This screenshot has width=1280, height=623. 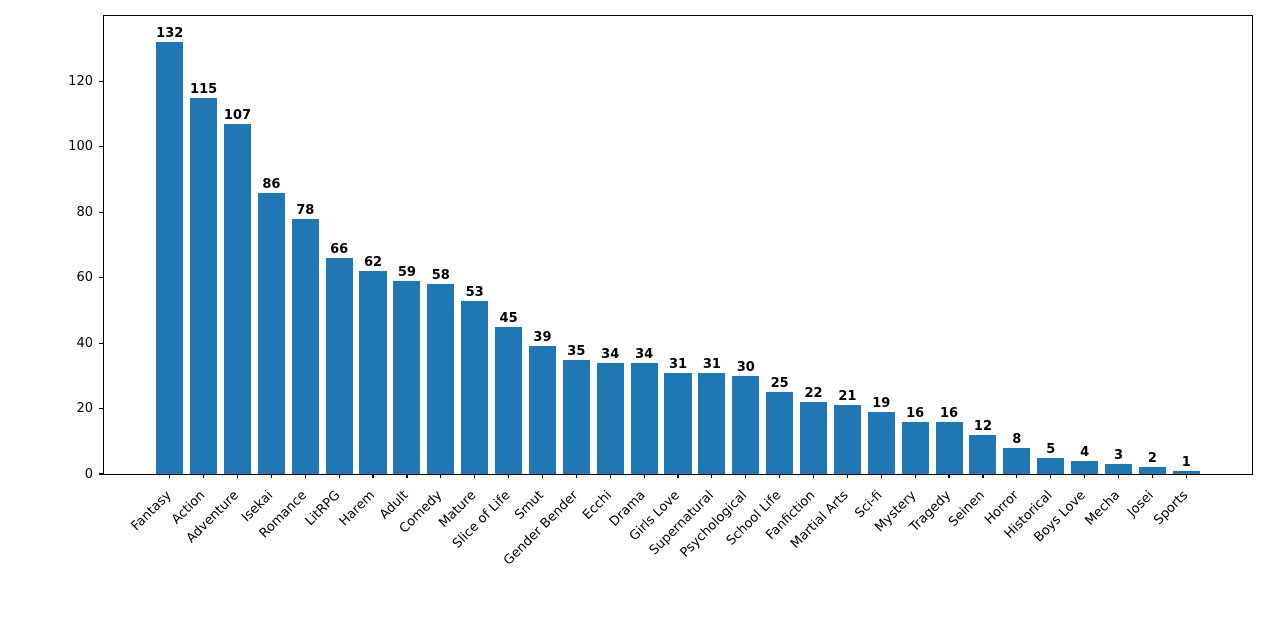 I want to click on bar-value-label: 115, so click(x=204, y=89).